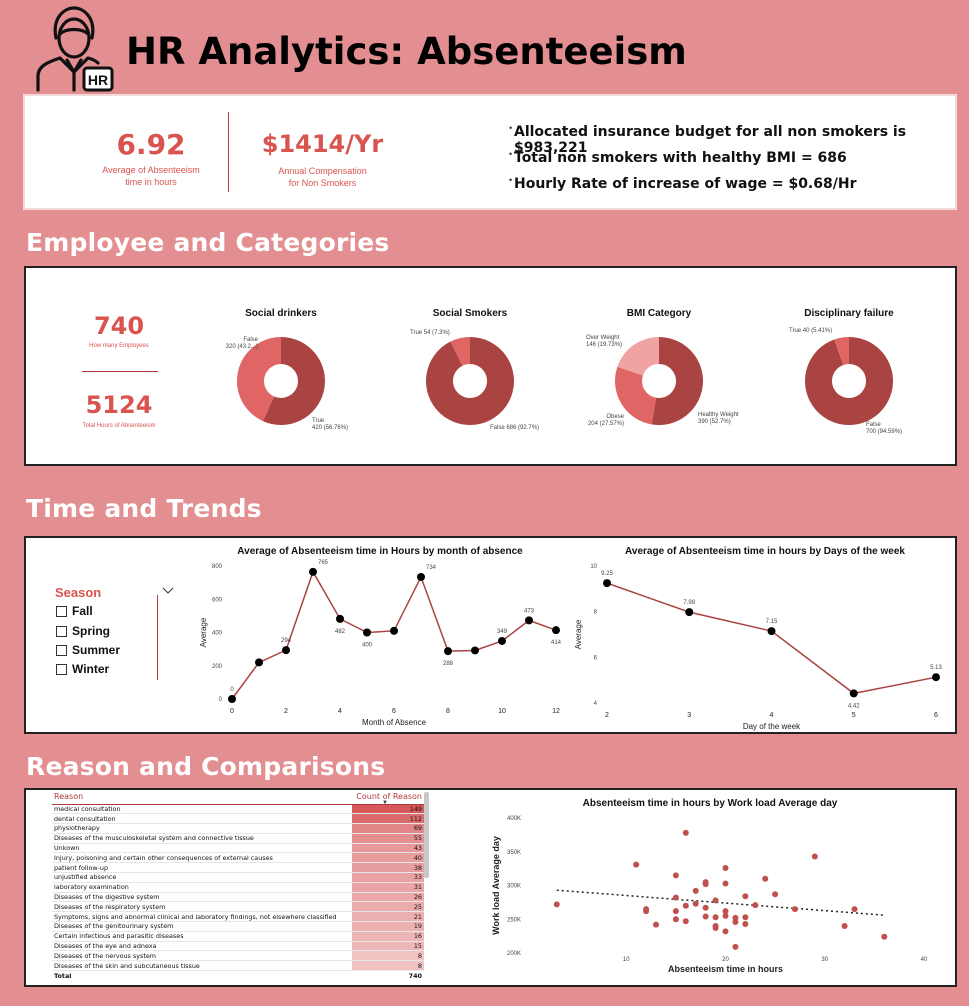 Image resolution: width=969 pixels, height=1006 pixels. What do you see at coordinates (388, 848) in the screenshot?
I see `count-cell: 43` at bounding box center [388, 848].